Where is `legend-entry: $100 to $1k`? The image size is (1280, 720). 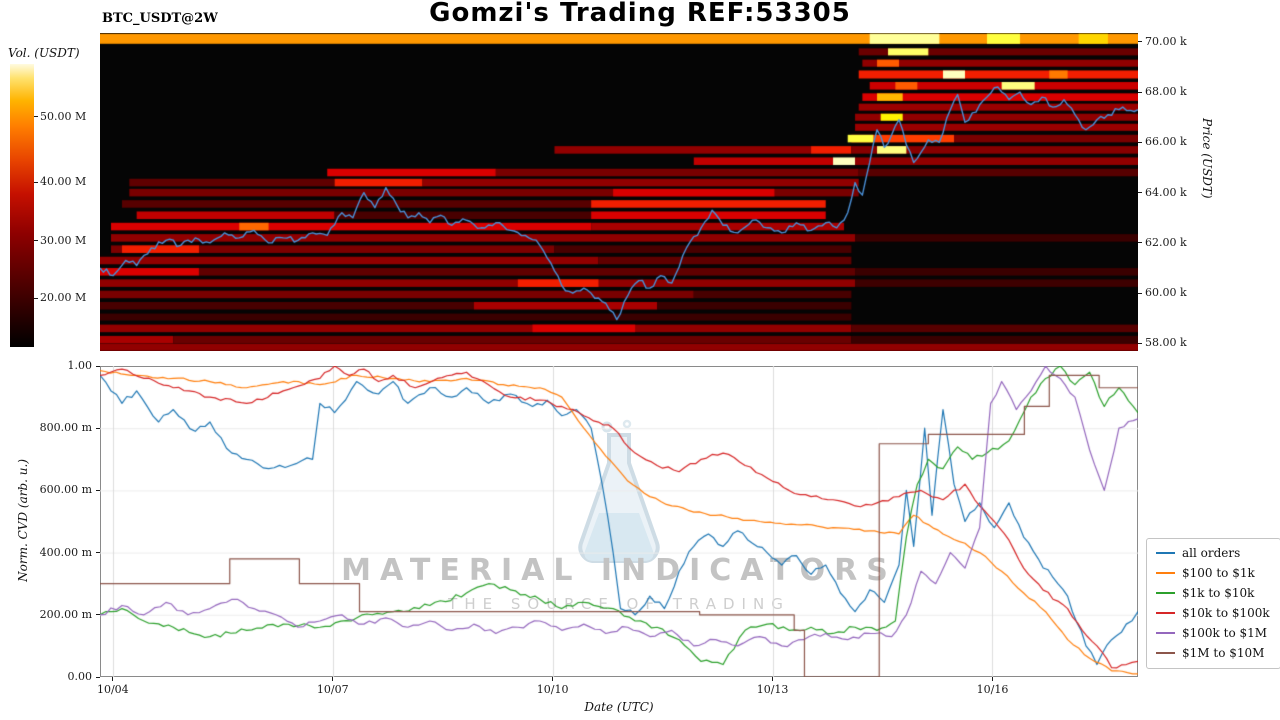
legend-entry: $100 to $1k is located at coordinates (1213, 573).